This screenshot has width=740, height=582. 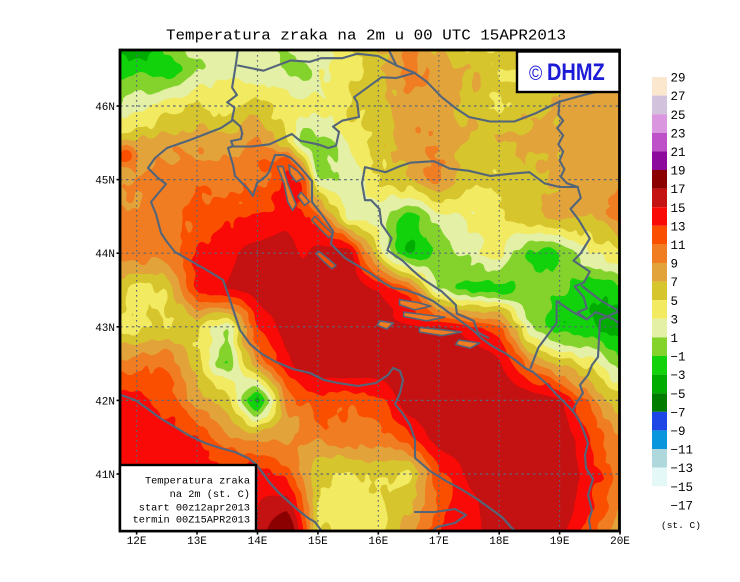 I want to click on svg-text: 42N, so click(x=105, y=402).